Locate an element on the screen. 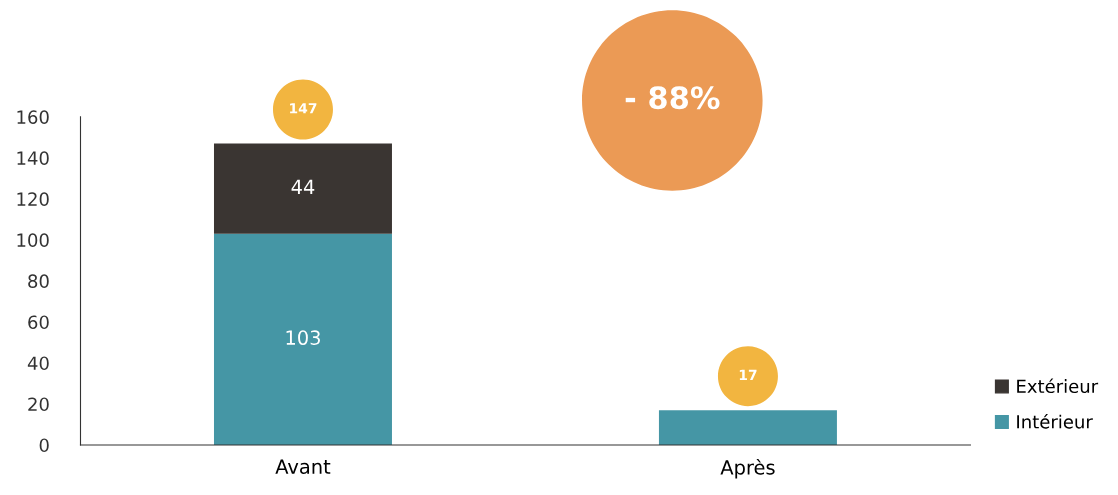  legend-label: Extérieur is located at coordinates (1058, 386).